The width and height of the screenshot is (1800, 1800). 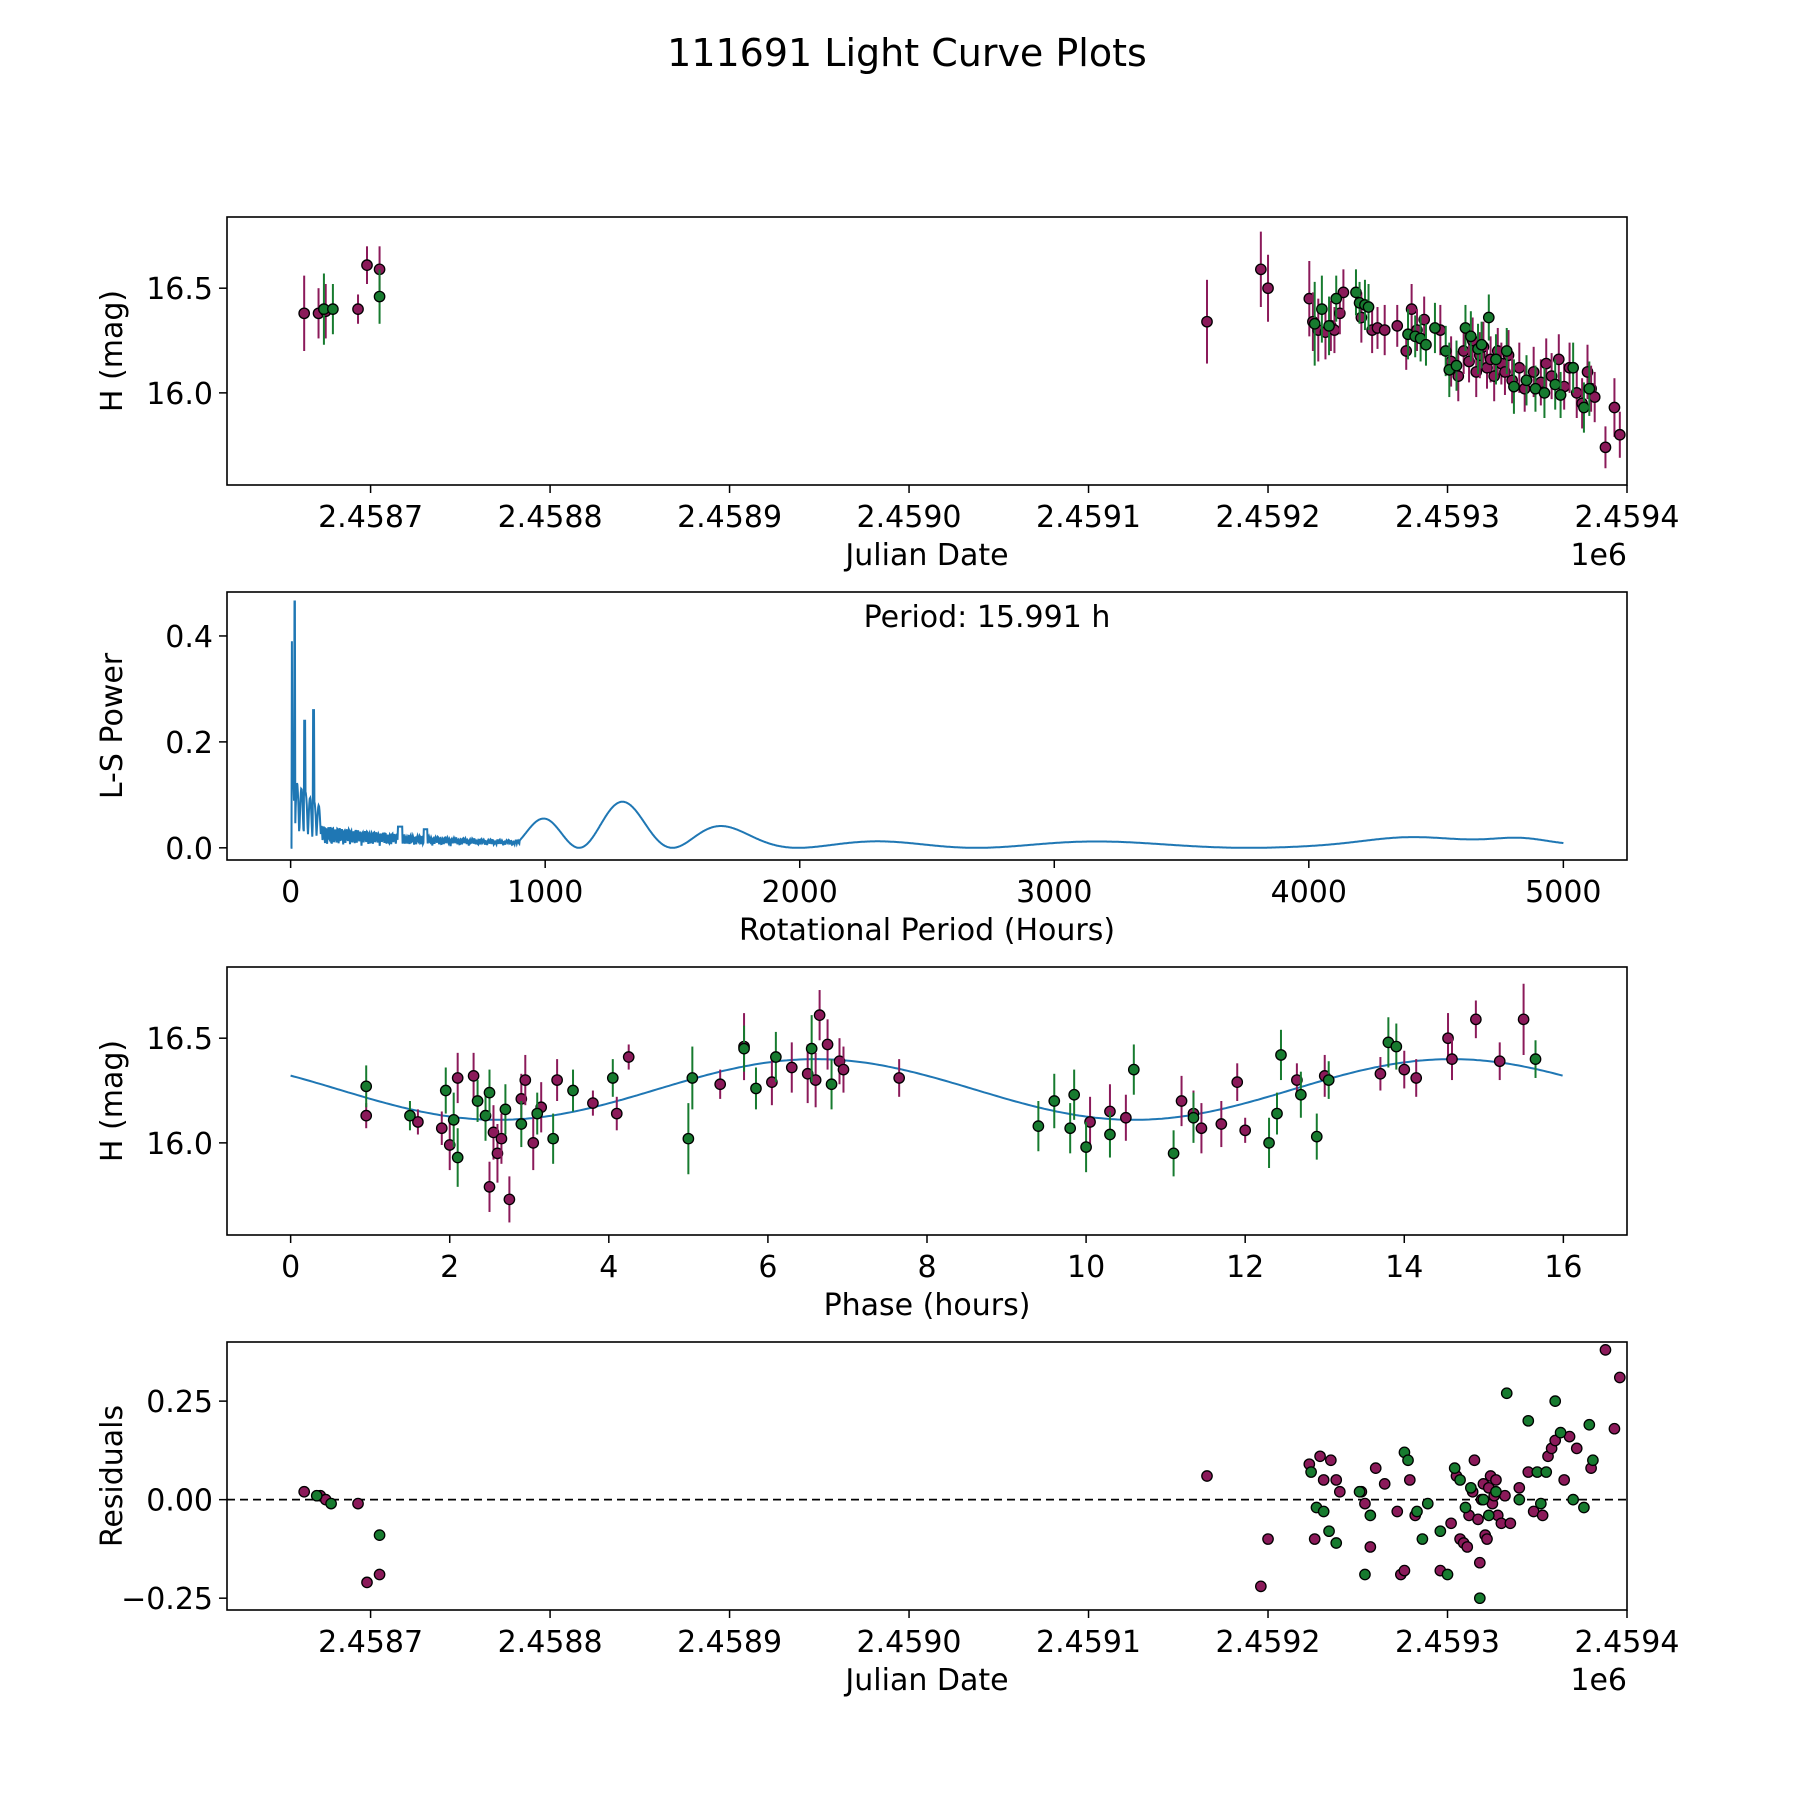 What do you see at coordinates (179, 1501) in the screenshot?
I see `residuals-y-tick-label: 0.00` at bounding box center [179, 1501].